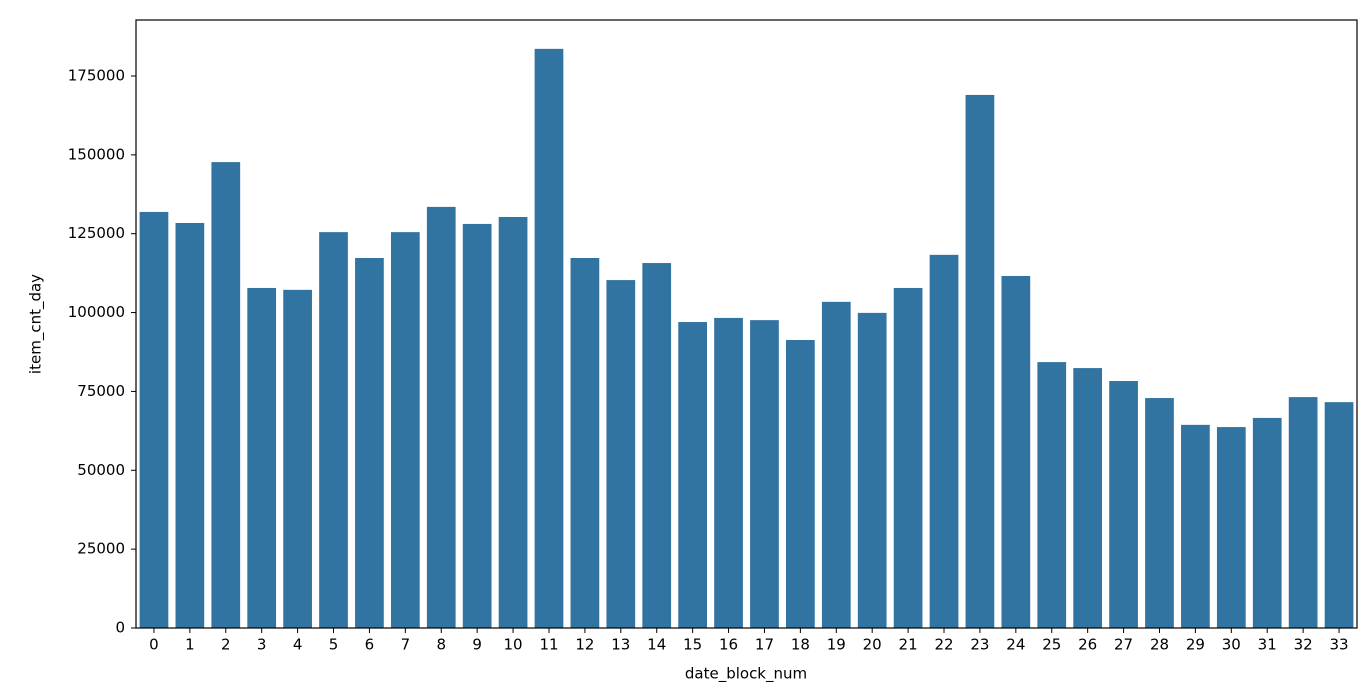  I want to click on x-tick-label: 7, so click(406, 645).